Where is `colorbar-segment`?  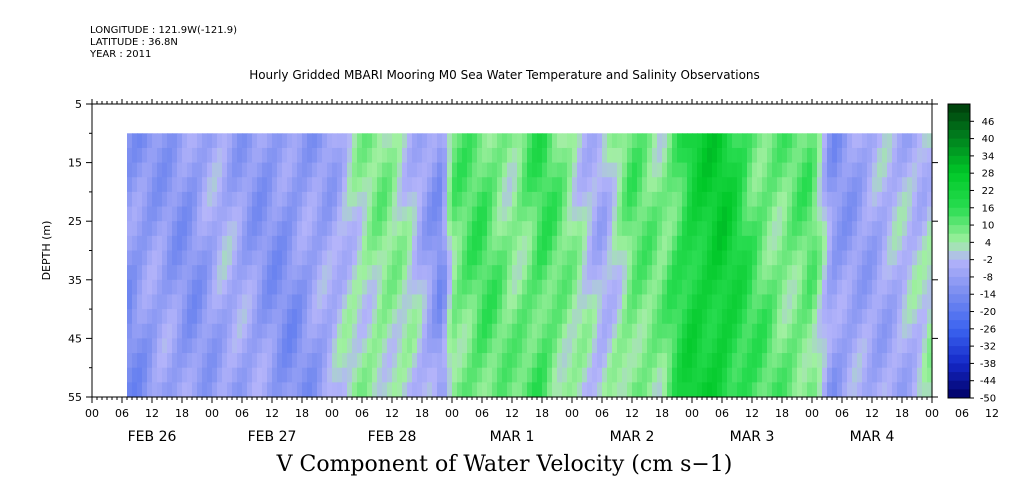
colorbar-segment is located at coordinates (959, 264).